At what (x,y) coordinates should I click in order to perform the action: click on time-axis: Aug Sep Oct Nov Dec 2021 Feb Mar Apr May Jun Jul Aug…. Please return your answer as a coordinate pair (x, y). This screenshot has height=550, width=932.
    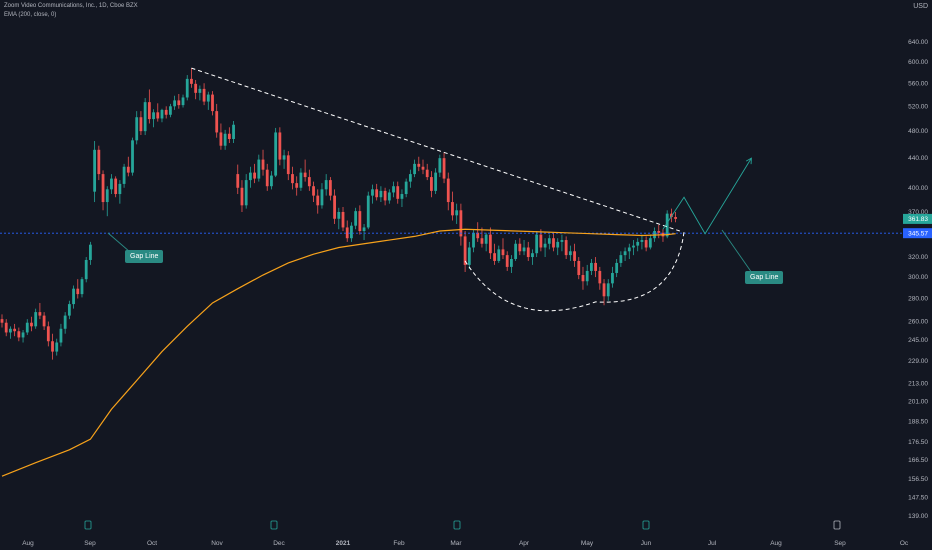
    Looking at the image, I should click on (465, 533).